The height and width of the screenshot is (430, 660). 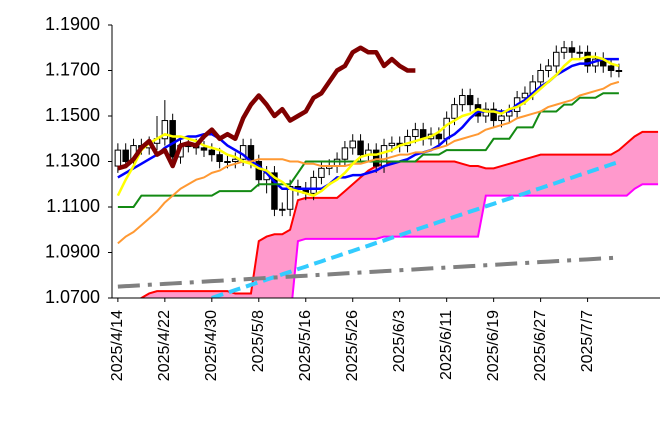 I want to click on y-tick-label: 1.1700, so click(x=72, y=69).